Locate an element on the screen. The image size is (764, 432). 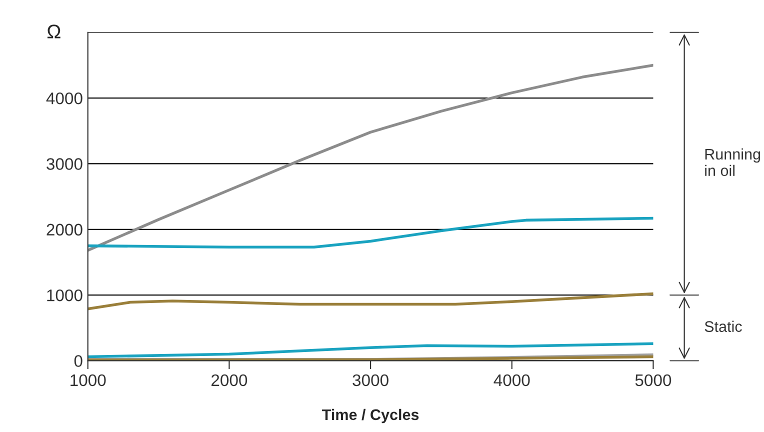
x-axis-title: Time / Cycles is located at coordinates (370, 416).